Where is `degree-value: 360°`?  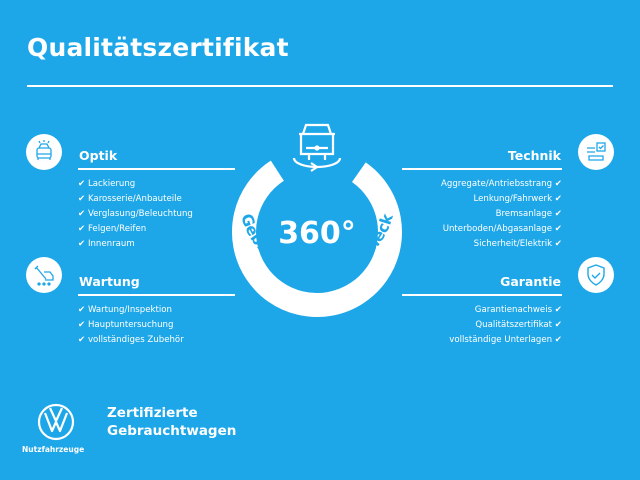
degree-value: 360° is located at coordinates (317, 233).